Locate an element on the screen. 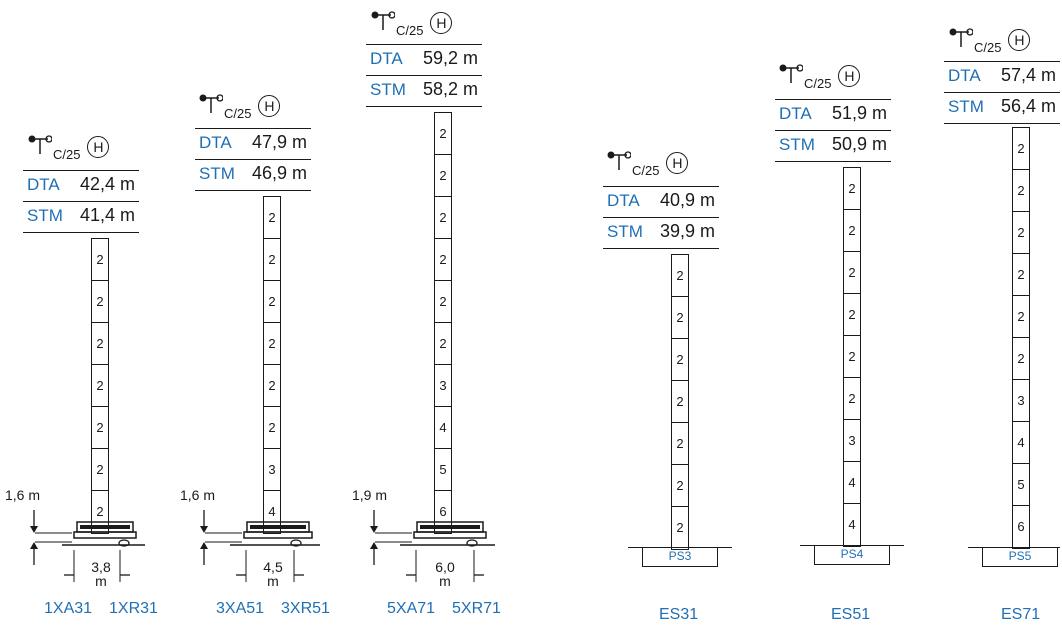 This screenshot has width=1062, height=626. model-label: ES51 is located at coordinates (851, 614).